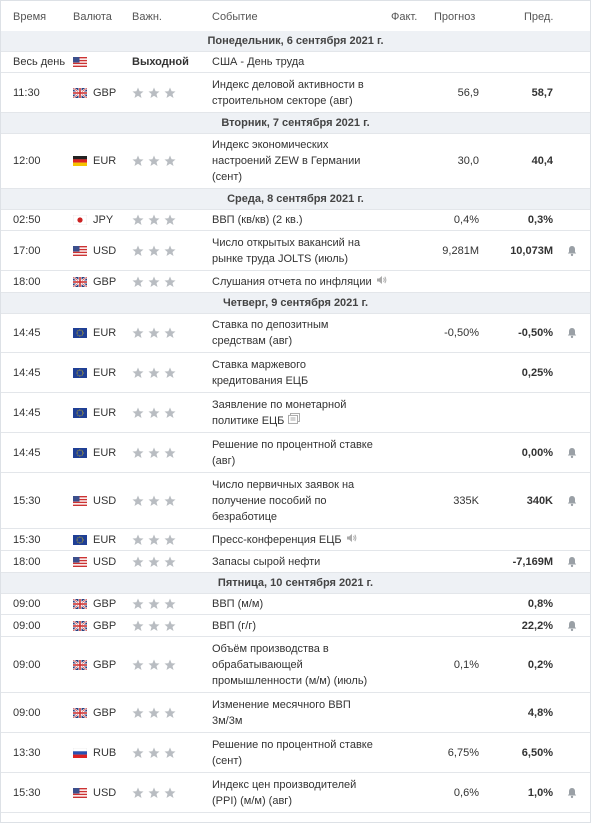 The width and height of the screenshot is (591, 823). I want to click on event-row: 15:30 EUR Пресс-конференция ЕЦБ, so click(295, 540).